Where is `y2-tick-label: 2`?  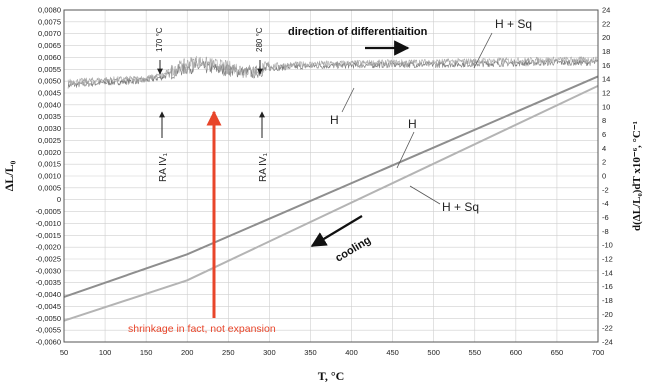 y2-tick-label: 2 is located at coordinates (604, 162).